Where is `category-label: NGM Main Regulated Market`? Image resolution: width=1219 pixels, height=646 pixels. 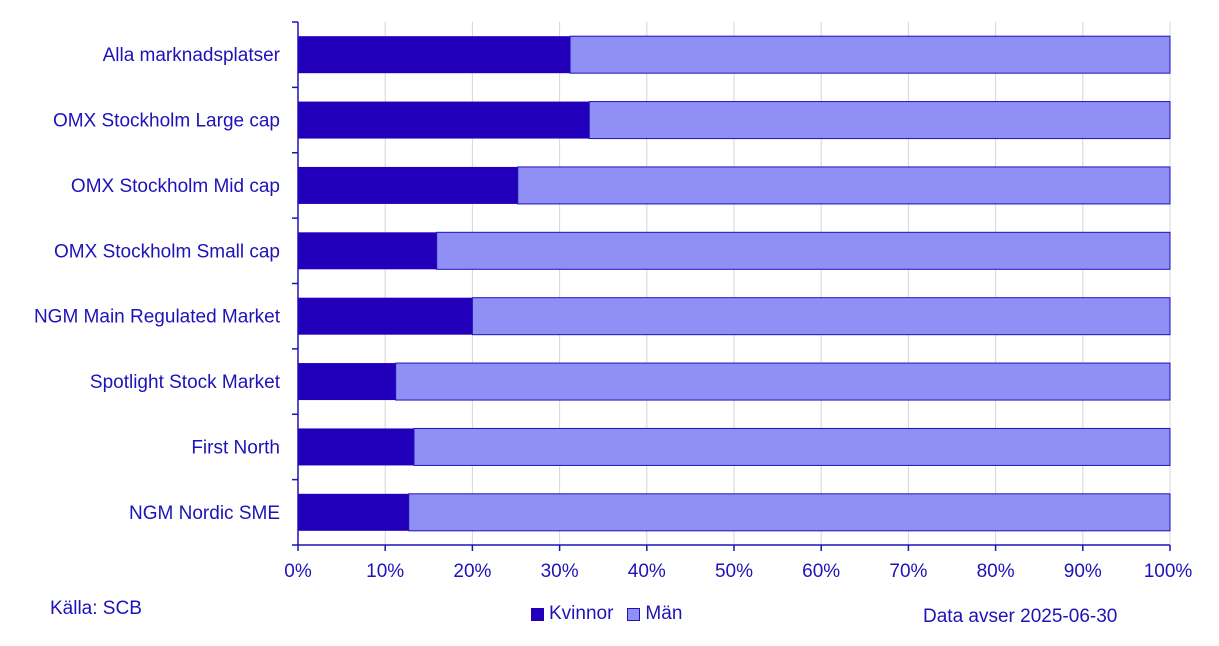 category-label: NGM Main Regulated Market is located at coordinates (157, 317).